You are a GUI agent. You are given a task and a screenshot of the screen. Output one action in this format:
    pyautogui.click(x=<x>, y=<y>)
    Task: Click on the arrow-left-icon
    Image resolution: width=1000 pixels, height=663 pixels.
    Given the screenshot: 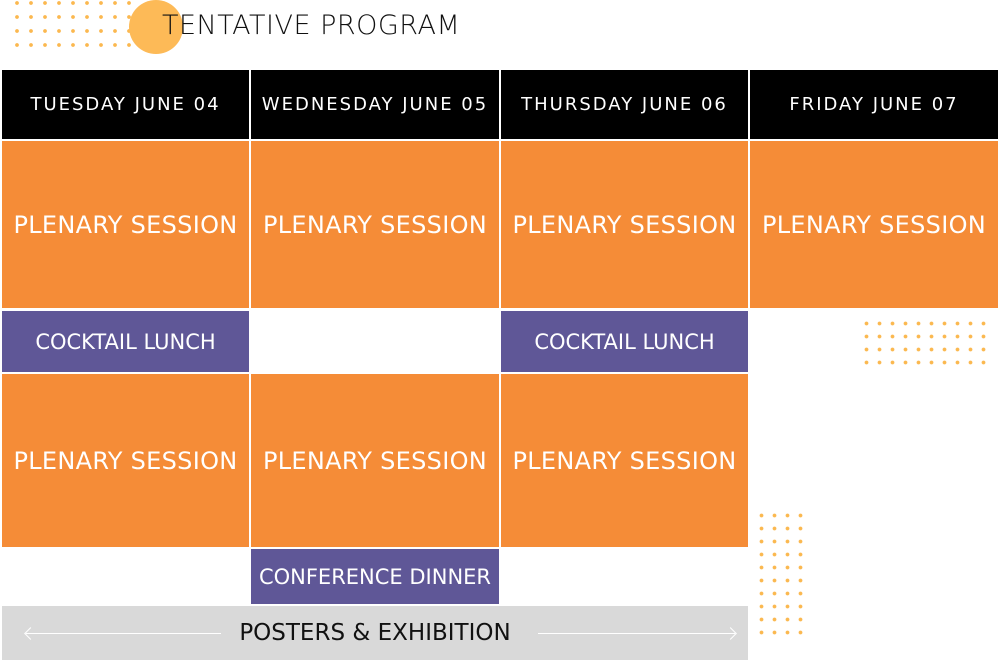 What is the action you would take?
    pyautogui.click(x=123, y=633)
    